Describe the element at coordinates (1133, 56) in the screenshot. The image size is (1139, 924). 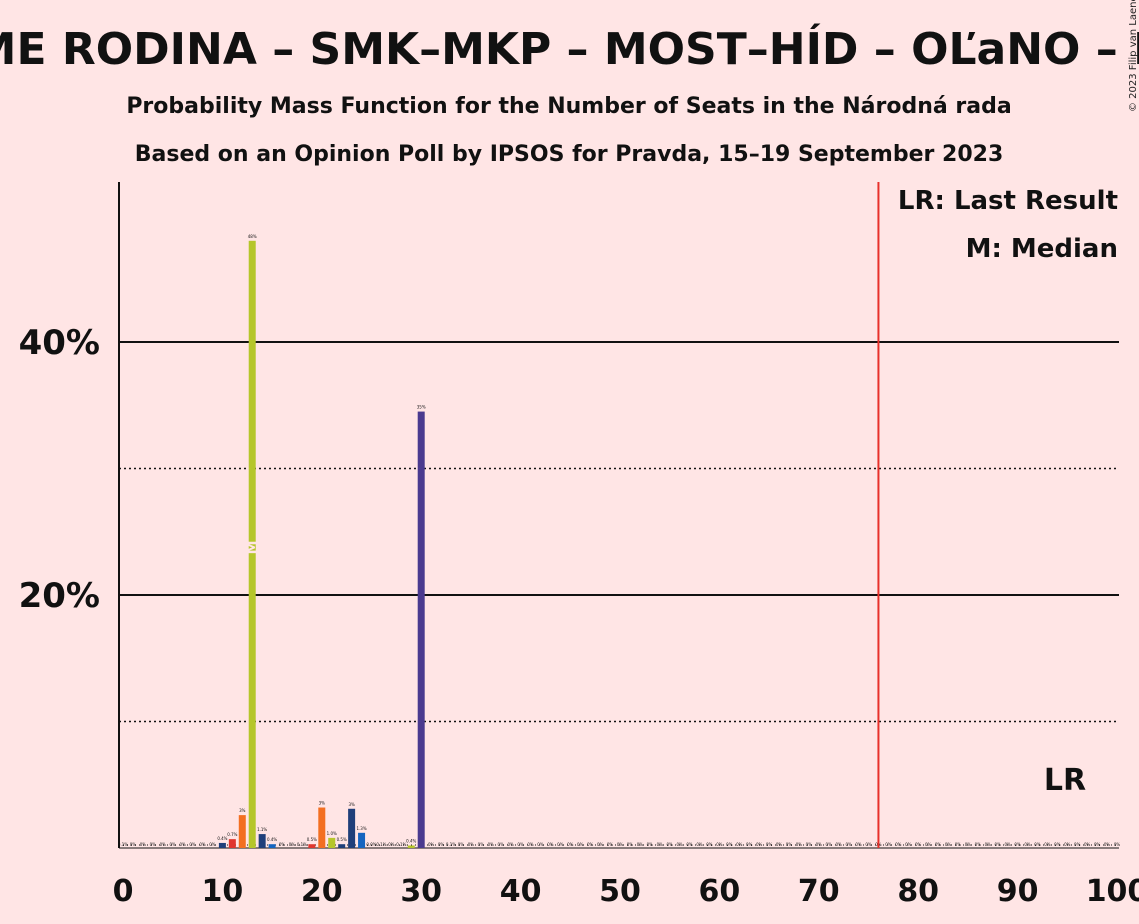
I see `copyright-notice: © 2023 Filip van Laenen` at that location.